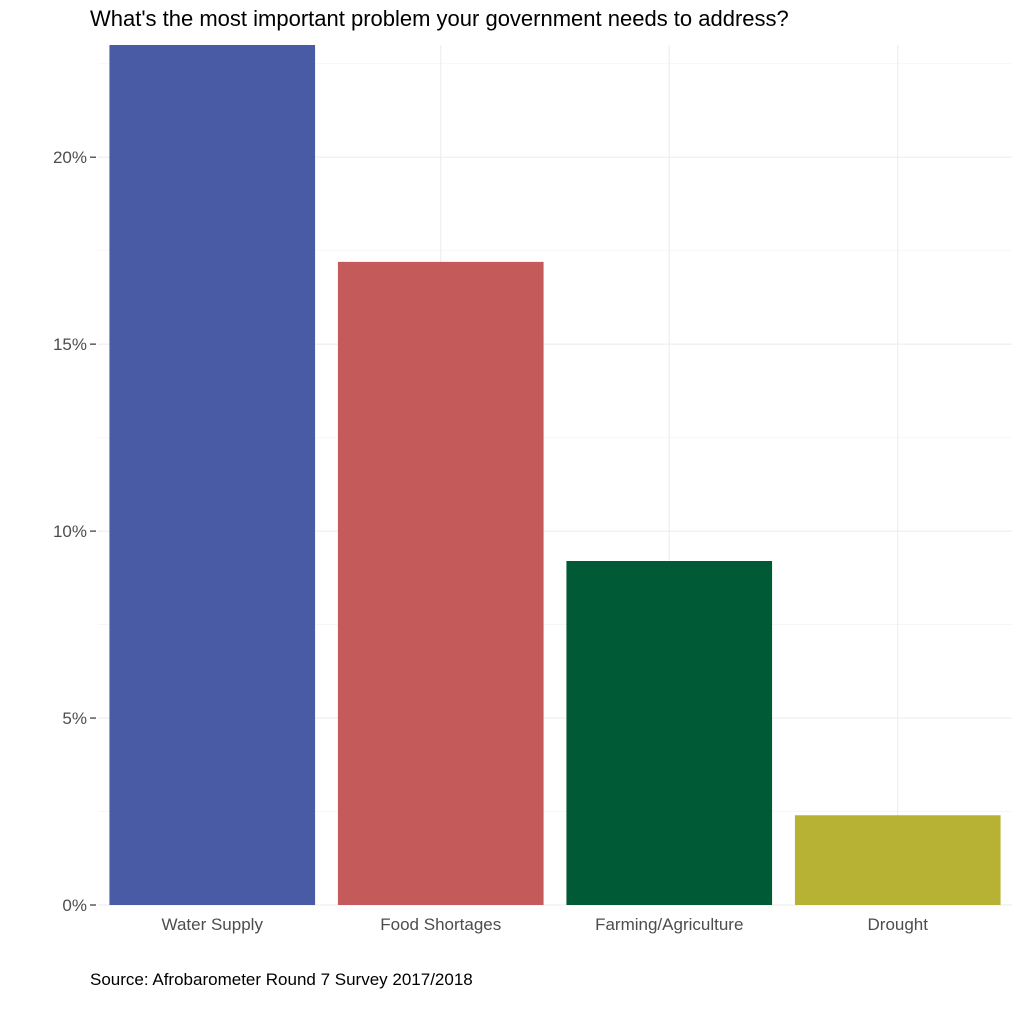  Describe the element at coordinates (70, 344) in the screenshot. I see `y-tick-label: 15%` at that location.